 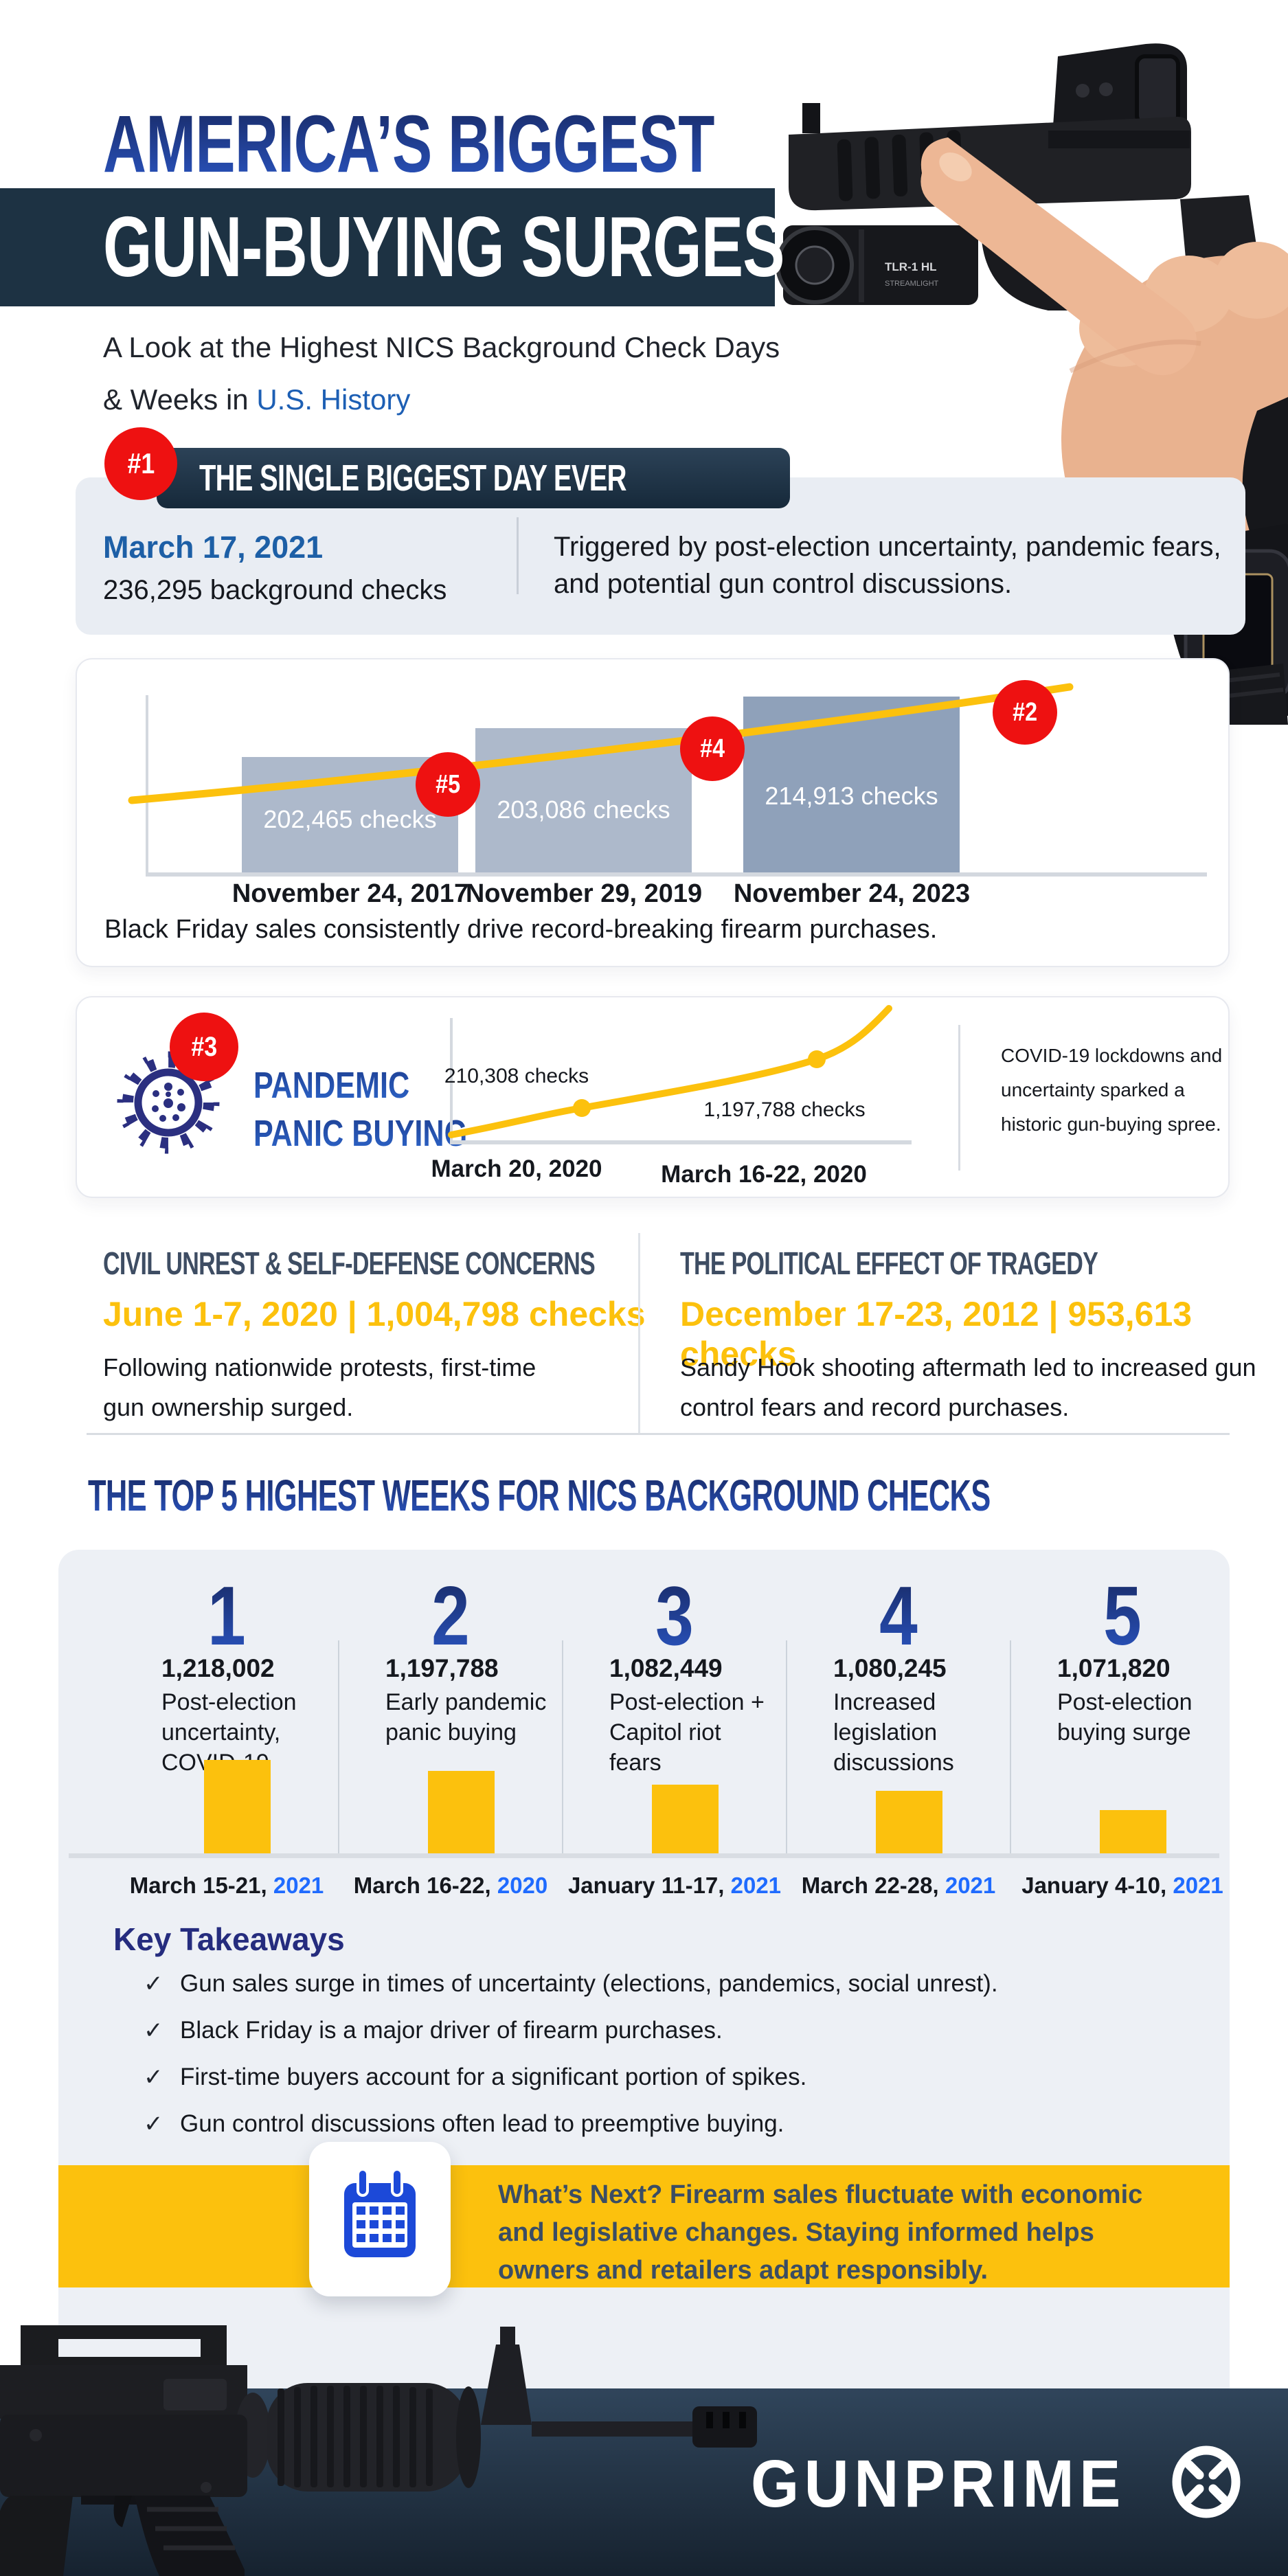 I want to click on brand-wordmark: GUNPRIME, so click(x=938, y=2483).